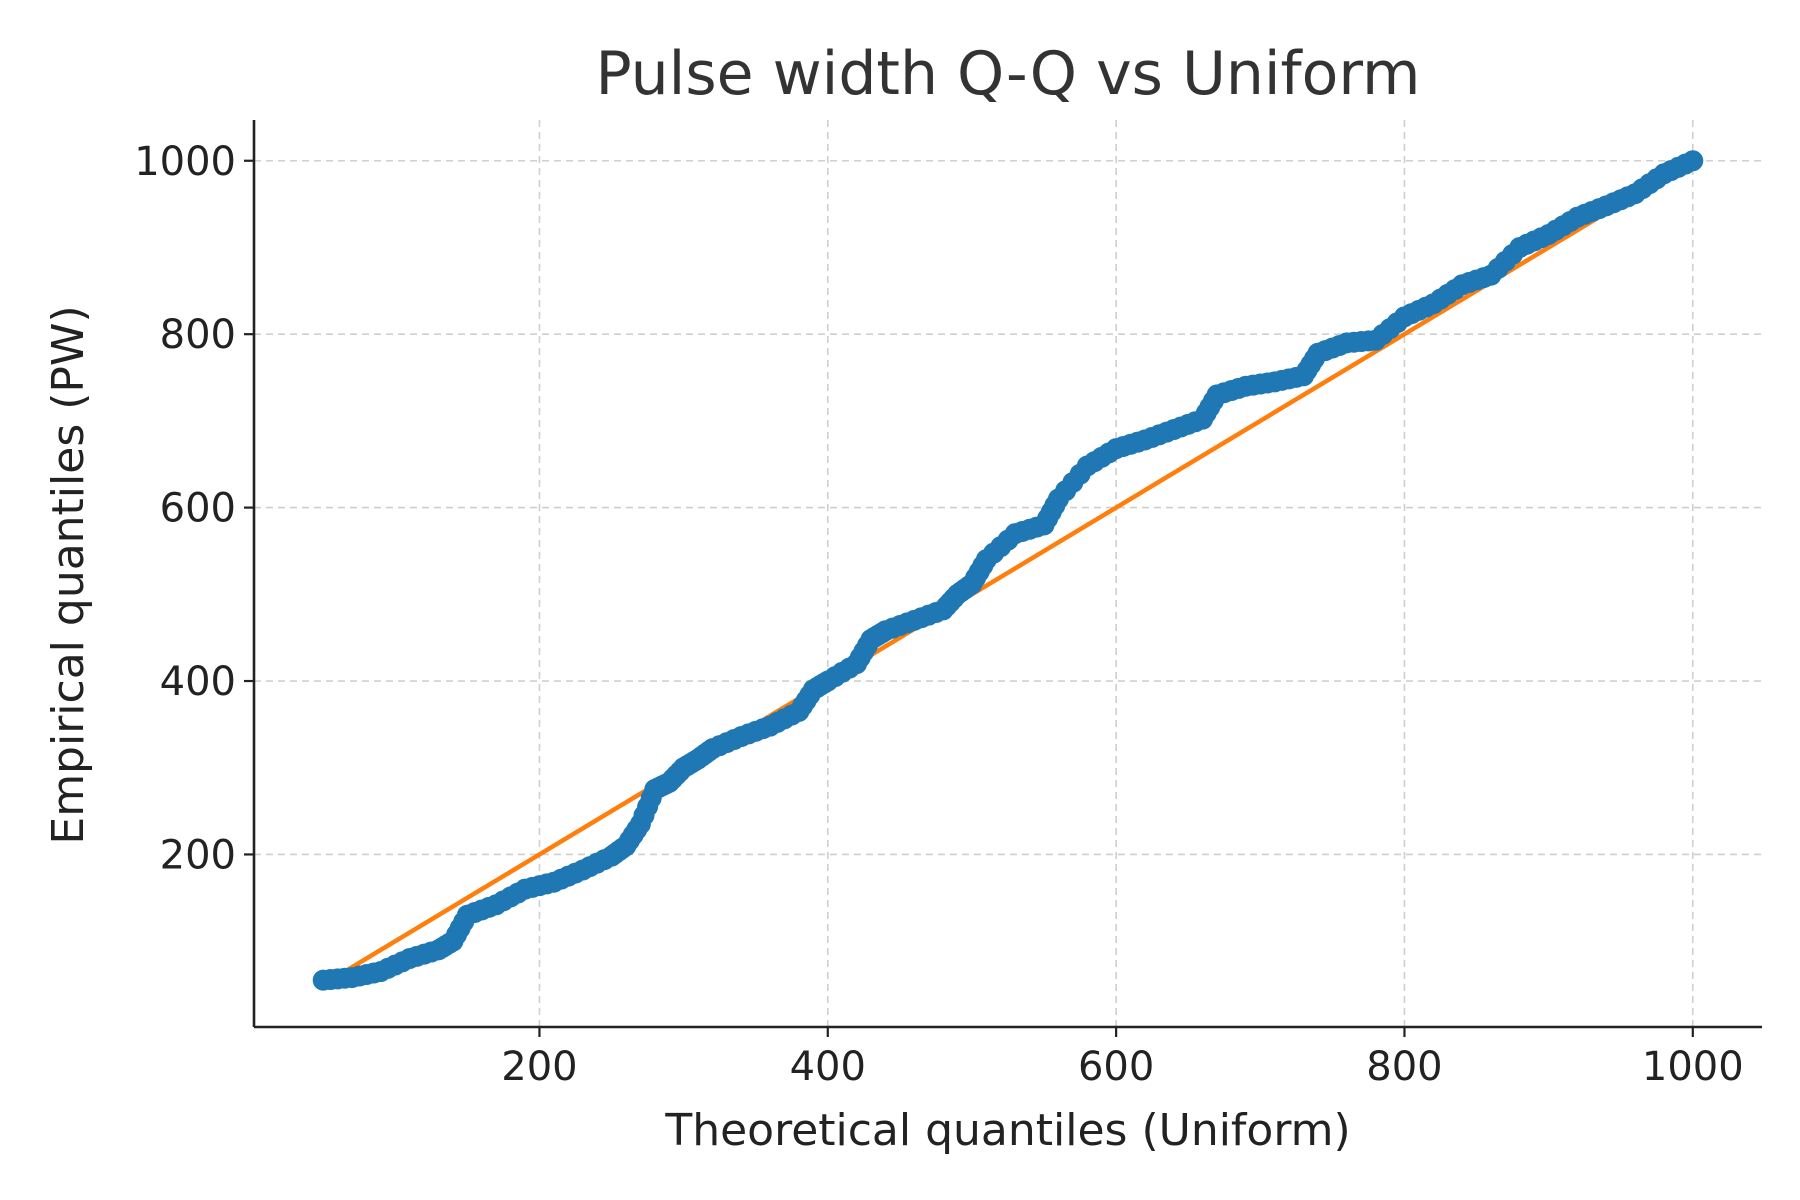 The image size is (1800, 1200). I want to click on x-tick-label: 800, so click(1404, 1067).